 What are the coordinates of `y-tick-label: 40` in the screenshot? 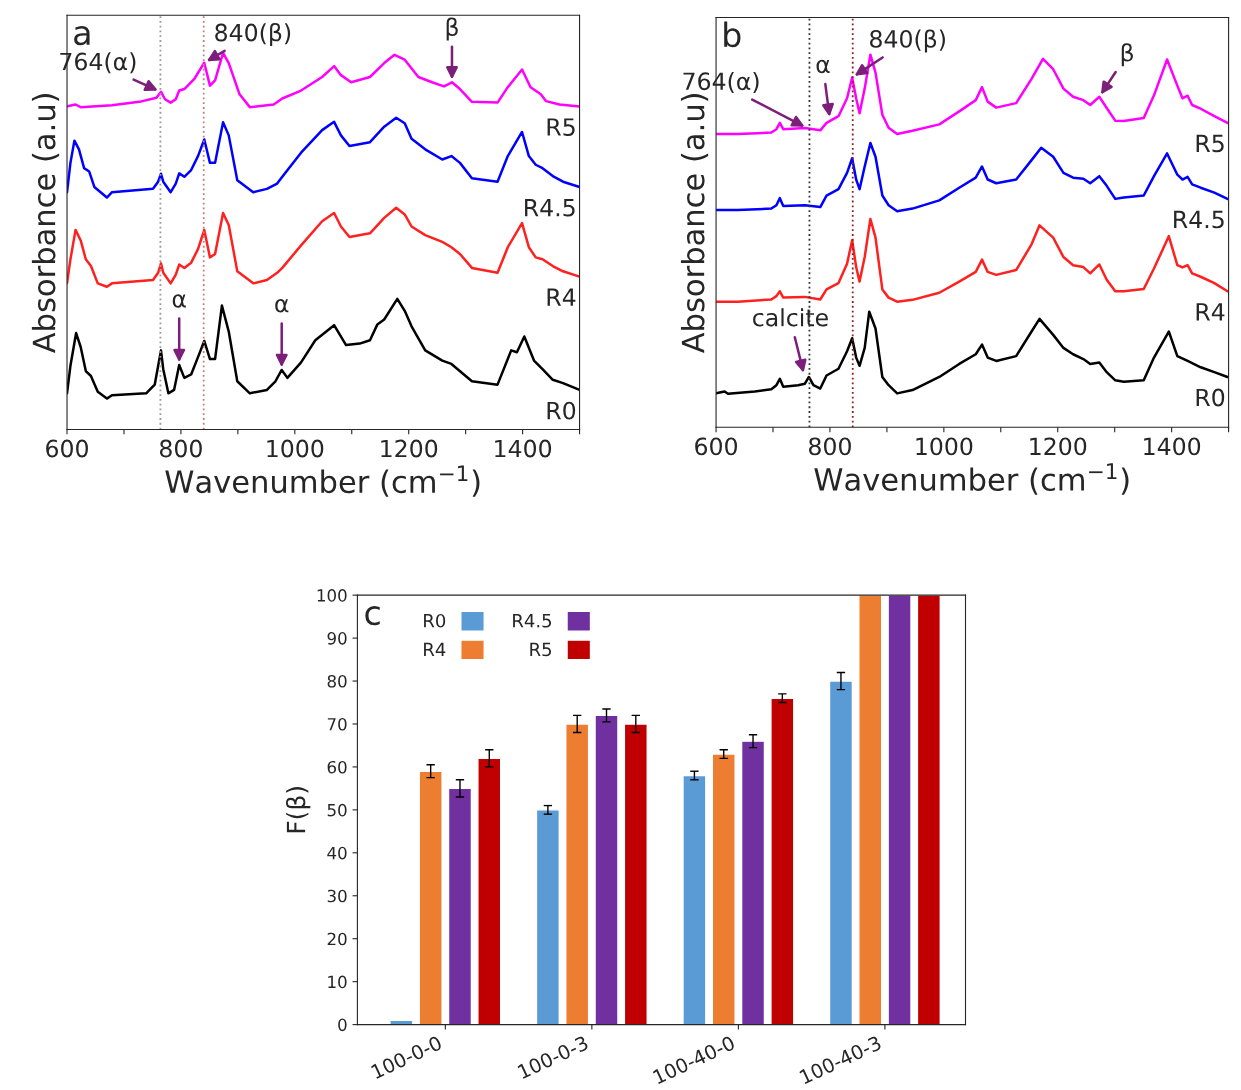 It's located at (337, 853).